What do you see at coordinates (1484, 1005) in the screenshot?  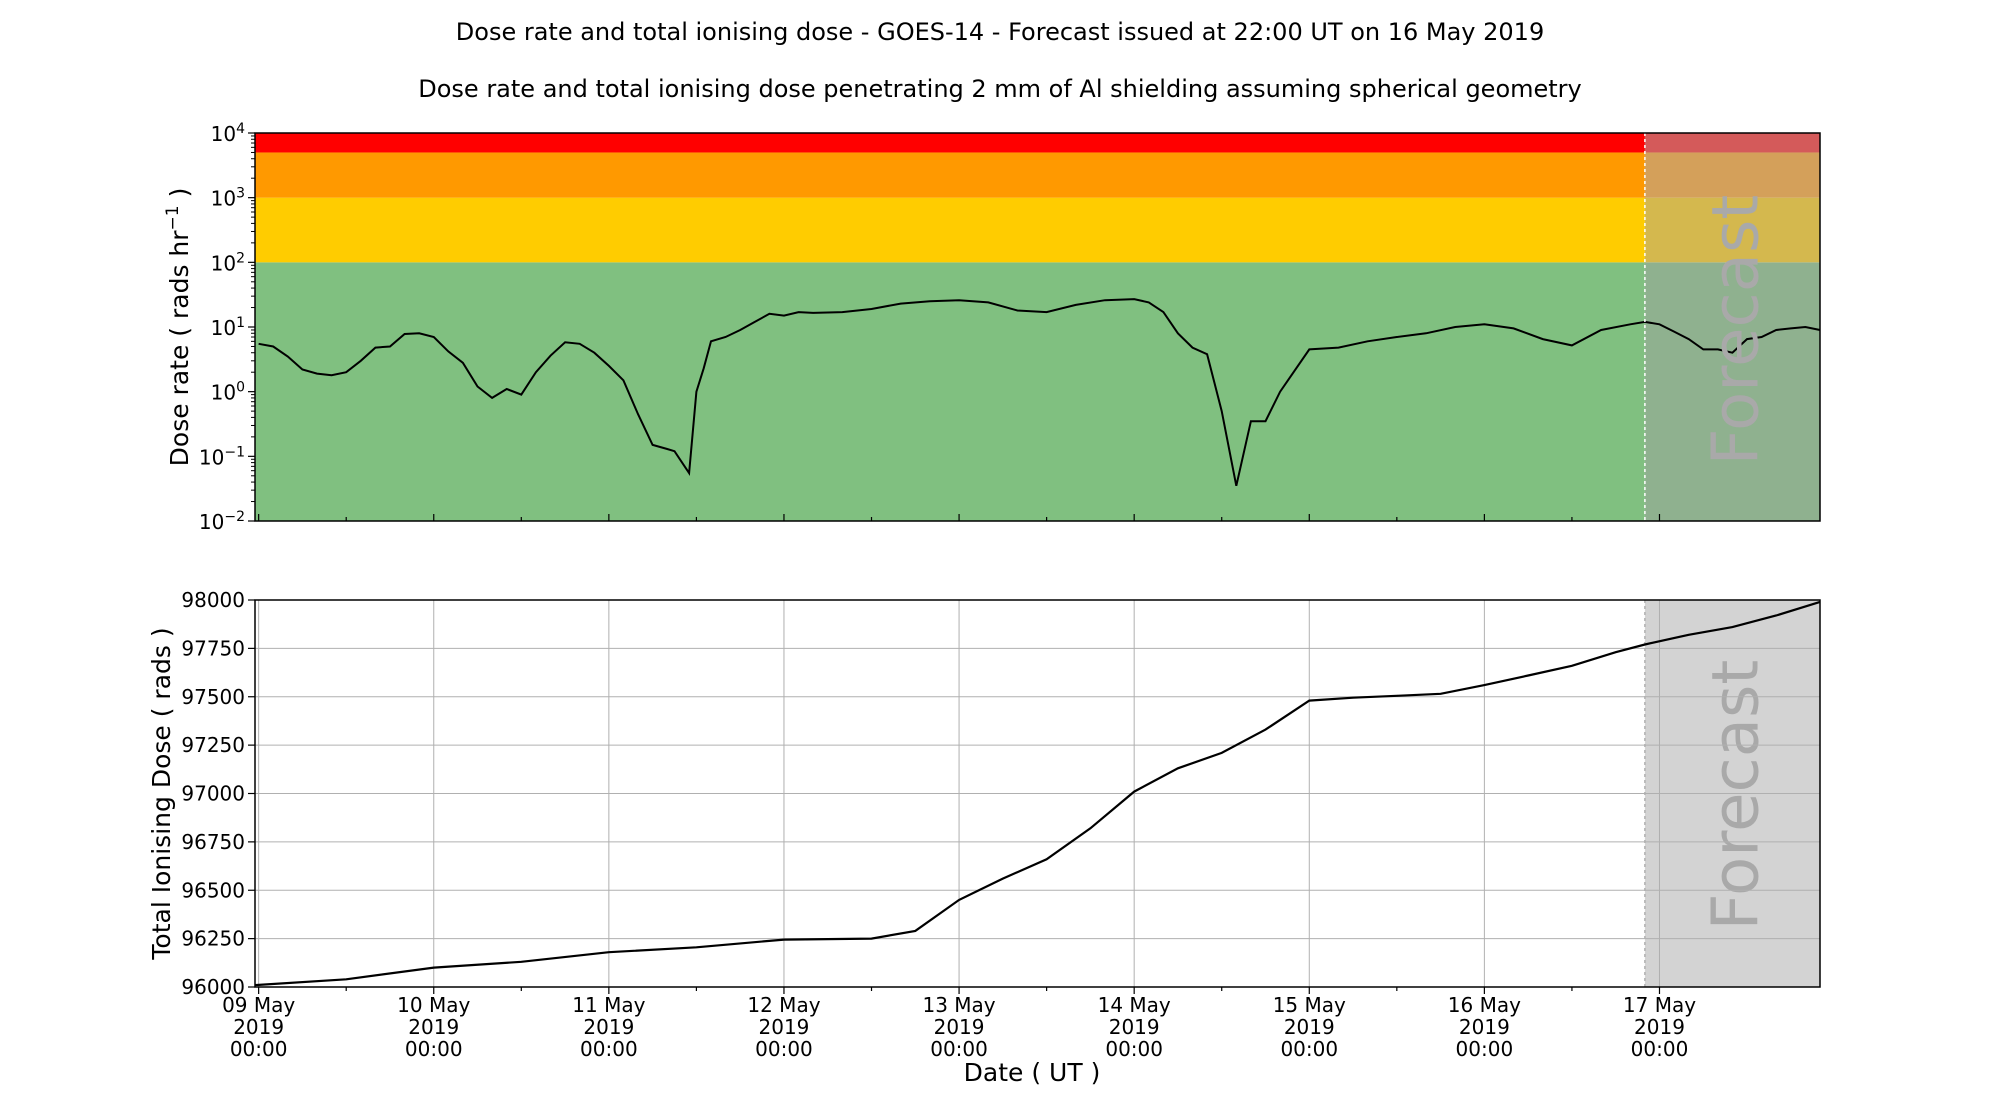 I see `x-tick-label-line: 16 May` at bounding box center [1484, 1005].